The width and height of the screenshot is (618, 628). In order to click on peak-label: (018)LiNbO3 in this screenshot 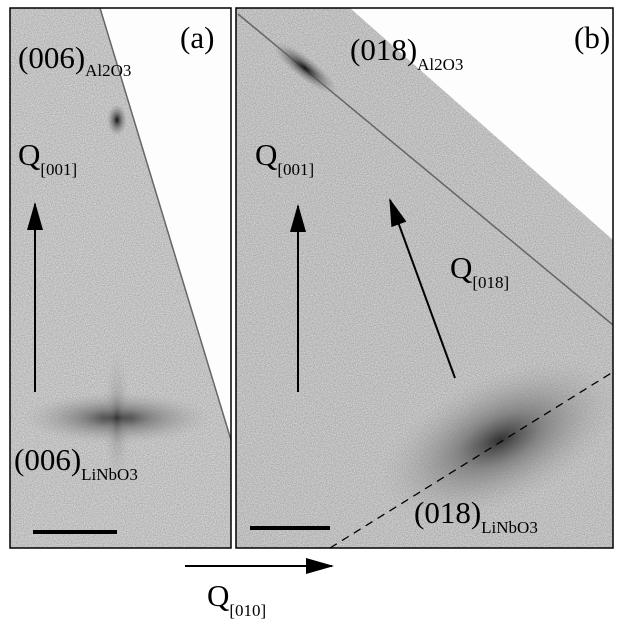, I will do `click(476, 516)`.